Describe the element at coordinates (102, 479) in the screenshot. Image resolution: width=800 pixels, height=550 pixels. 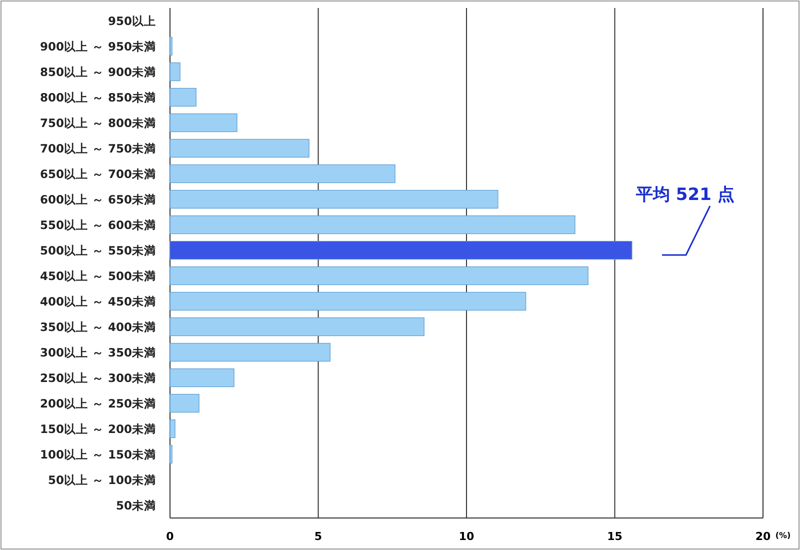
I see `y-tick-label: 50以上 ～ 100未満` at that location.